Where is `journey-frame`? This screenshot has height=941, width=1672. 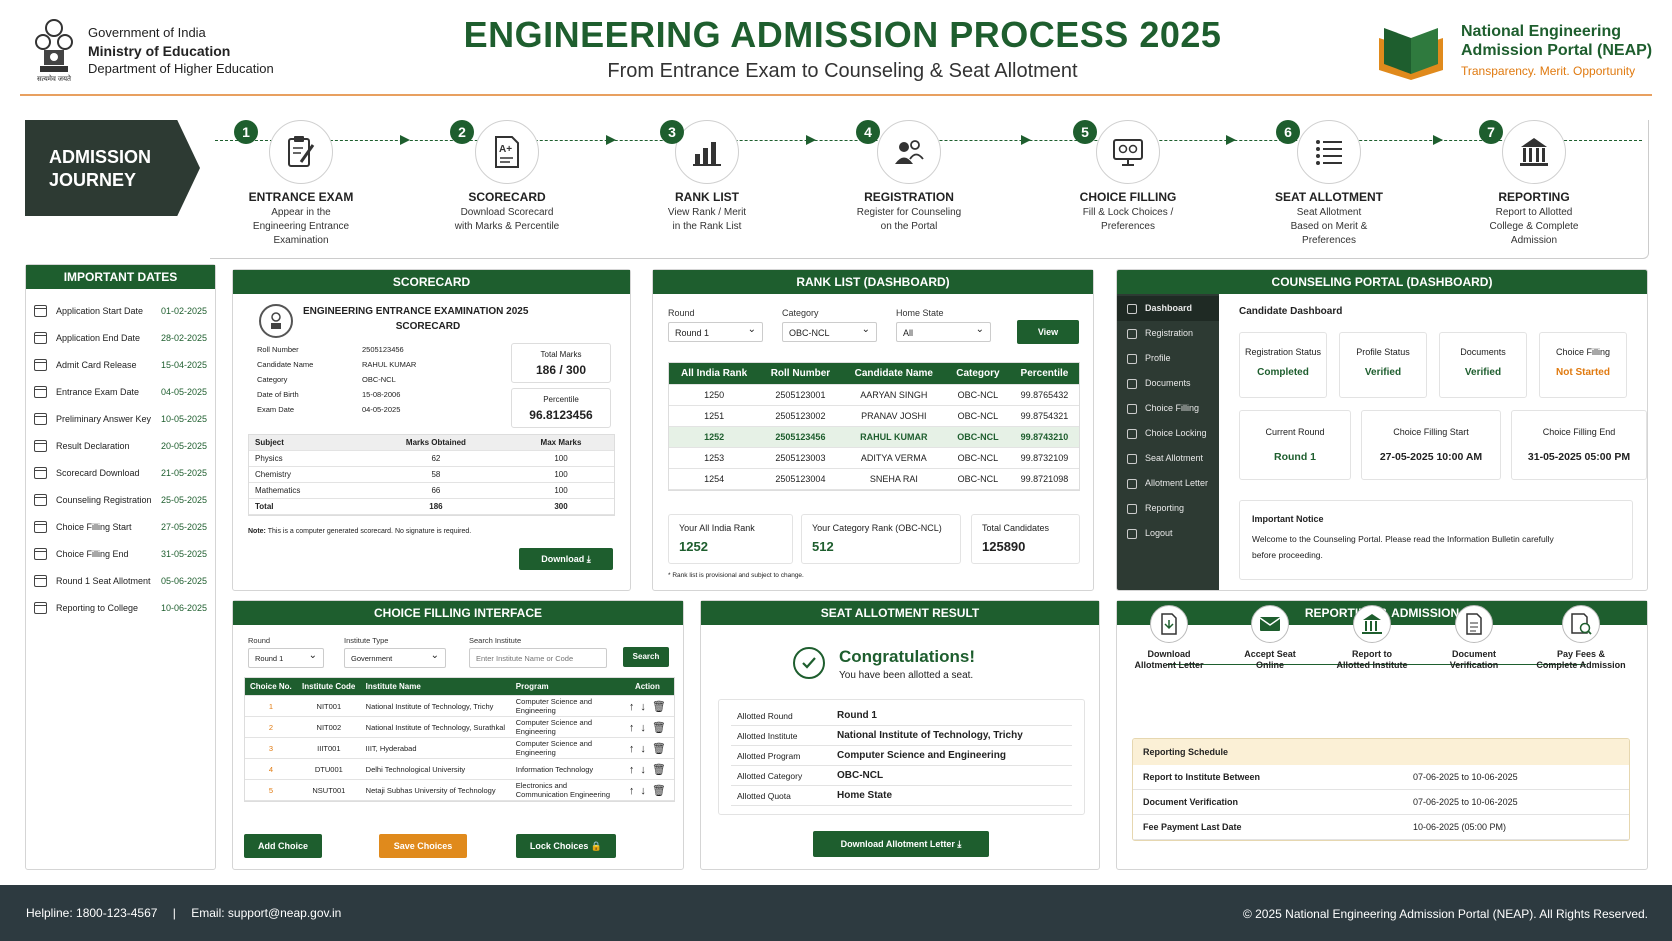 journey-frame is located at coordinates (929, 189).